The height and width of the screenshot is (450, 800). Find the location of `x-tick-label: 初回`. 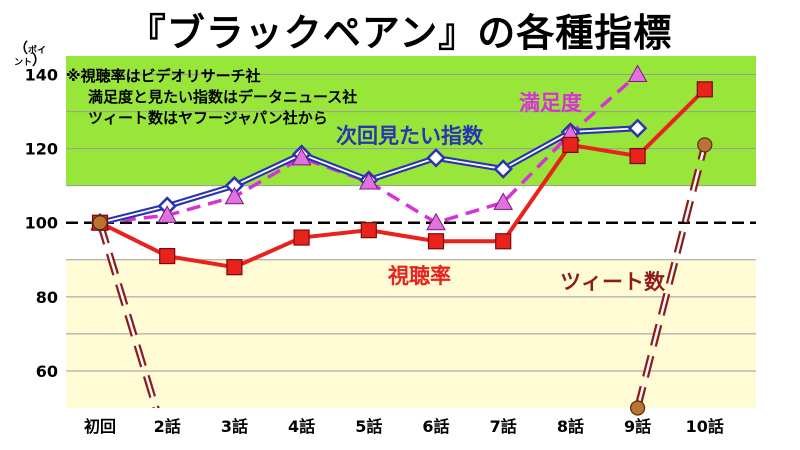

x-tick-label: 初回 is located at coordinates (100, 426).